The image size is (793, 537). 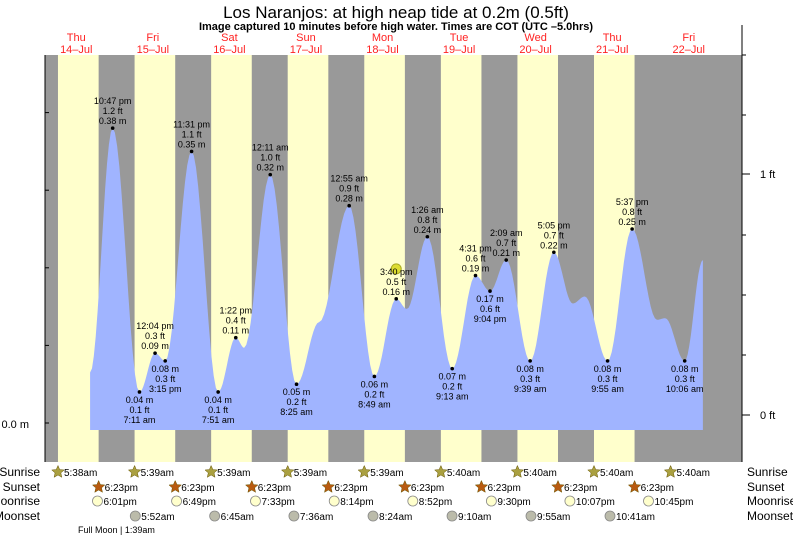 What do you see at coordinates (382, 50) in the screenshot?
I see `day-label-date: 18–Jul` at bounding box center [382, 50].